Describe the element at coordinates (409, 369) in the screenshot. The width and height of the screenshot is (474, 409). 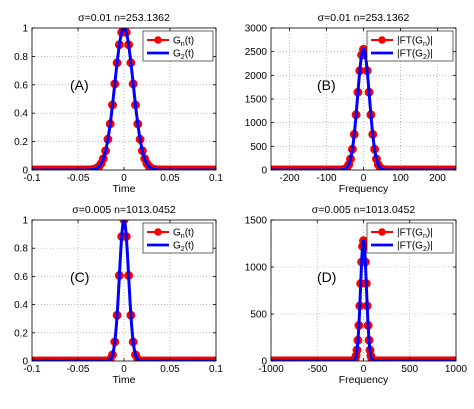
I see `x-tick-label: 500` at that location.